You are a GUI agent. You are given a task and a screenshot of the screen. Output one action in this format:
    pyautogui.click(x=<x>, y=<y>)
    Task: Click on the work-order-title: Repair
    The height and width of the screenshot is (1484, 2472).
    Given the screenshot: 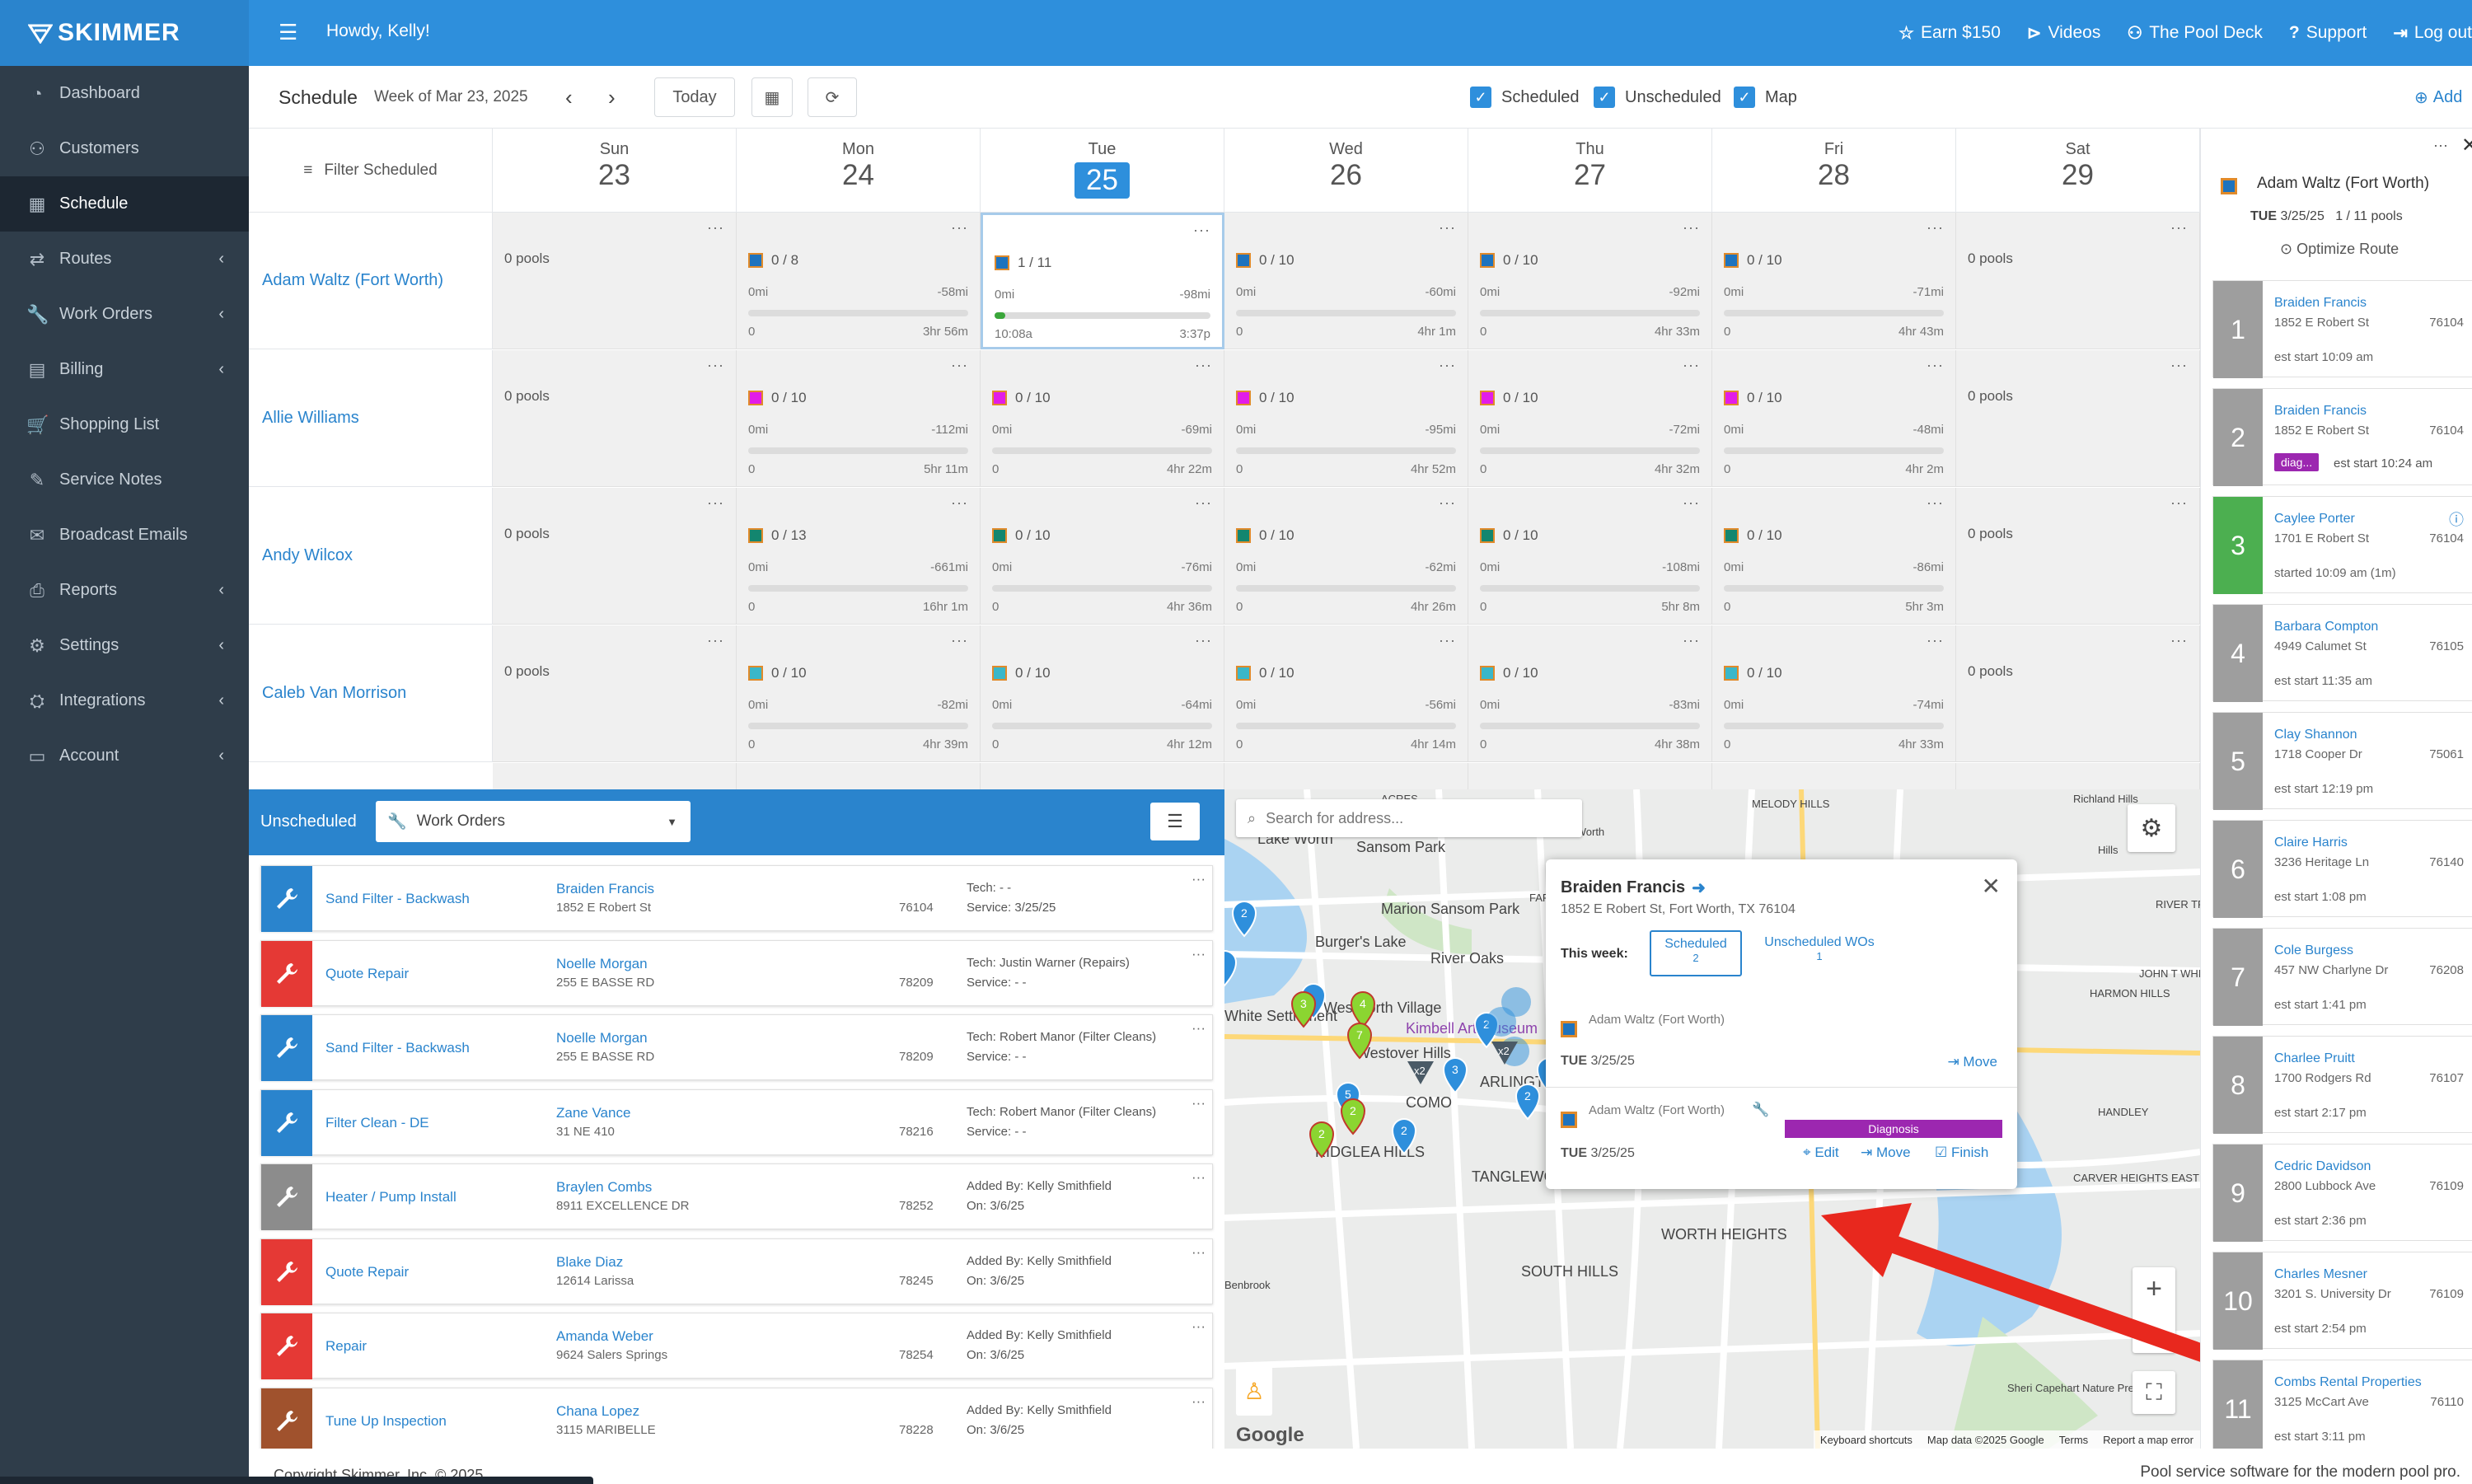 What is the action you would take?
    pyautogui.click(x=346, y=1346)
    